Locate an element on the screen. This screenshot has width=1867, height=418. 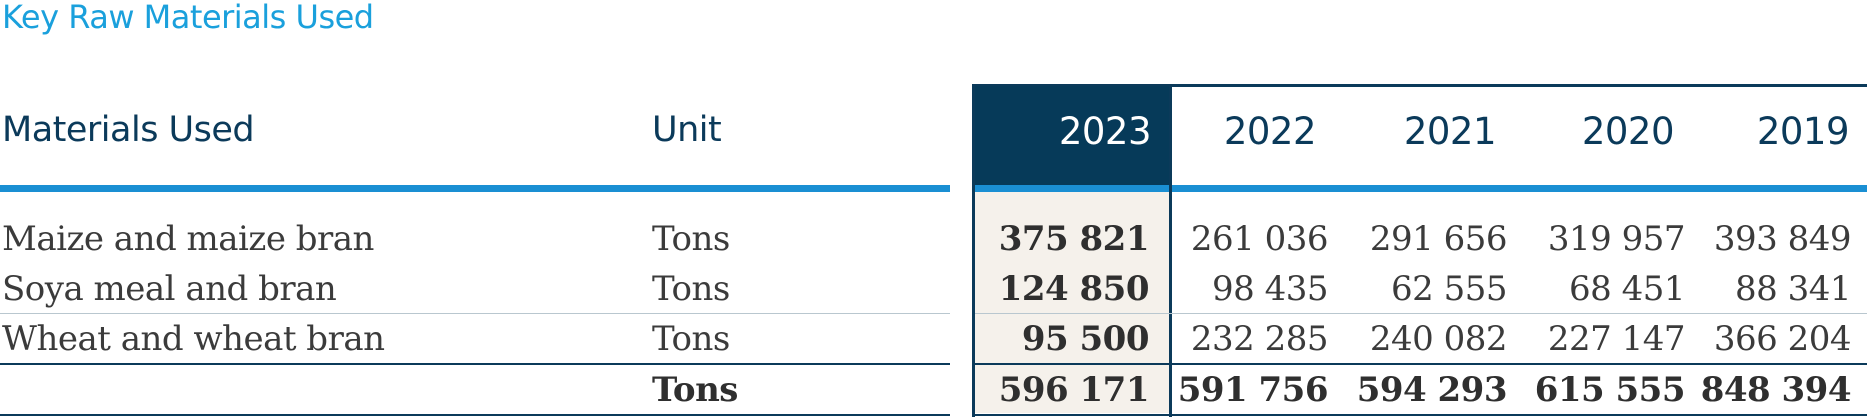
row-value-2019: 393 849 is located at coordinates (1782, 239).